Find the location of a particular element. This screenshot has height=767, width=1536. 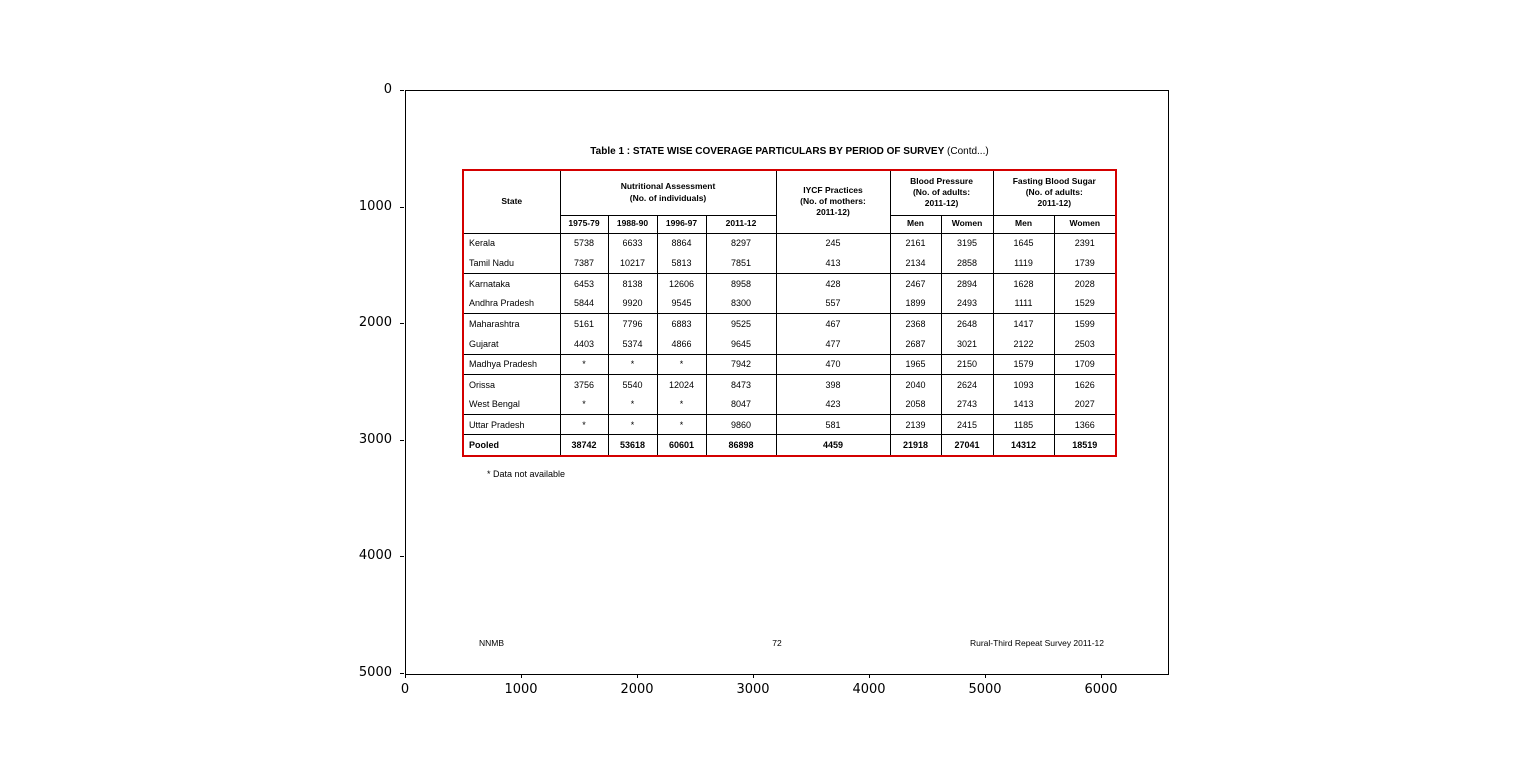

value-cell: 2648 is located at coordinates (967, 323).